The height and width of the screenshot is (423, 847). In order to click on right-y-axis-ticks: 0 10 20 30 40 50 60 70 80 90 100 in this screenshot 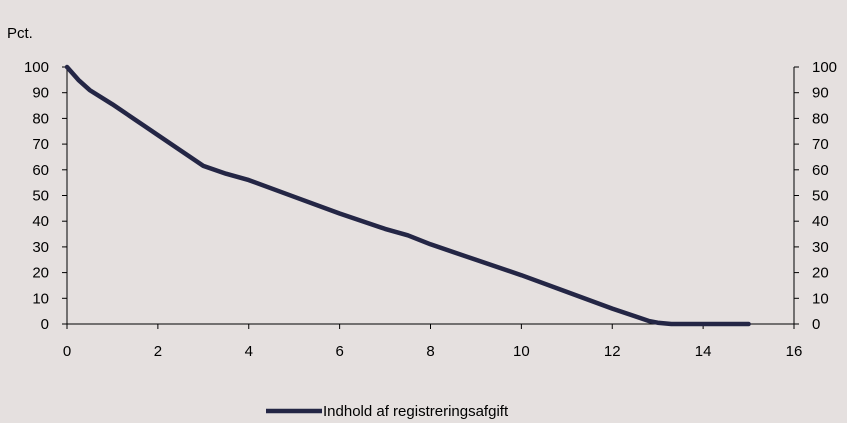, I will do `click(815, 196)`.